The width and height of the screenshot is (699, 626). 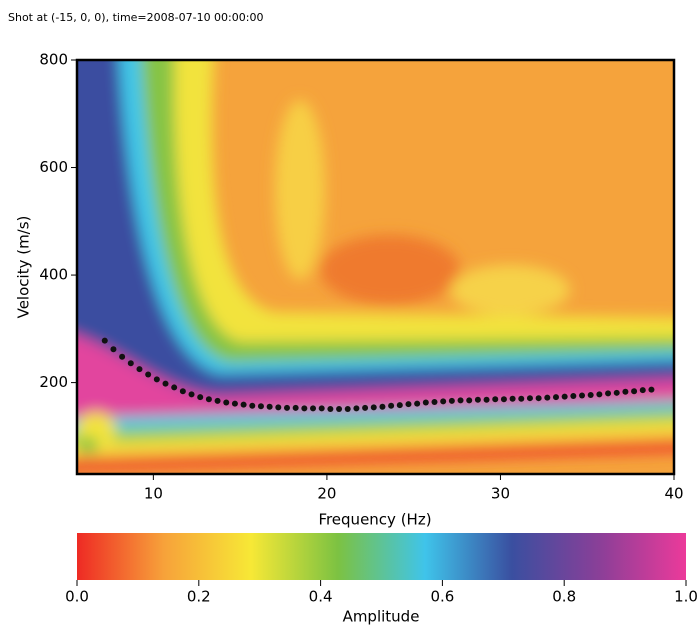 I want to click on y-tick-label: 600, so click(x=53, y=167).